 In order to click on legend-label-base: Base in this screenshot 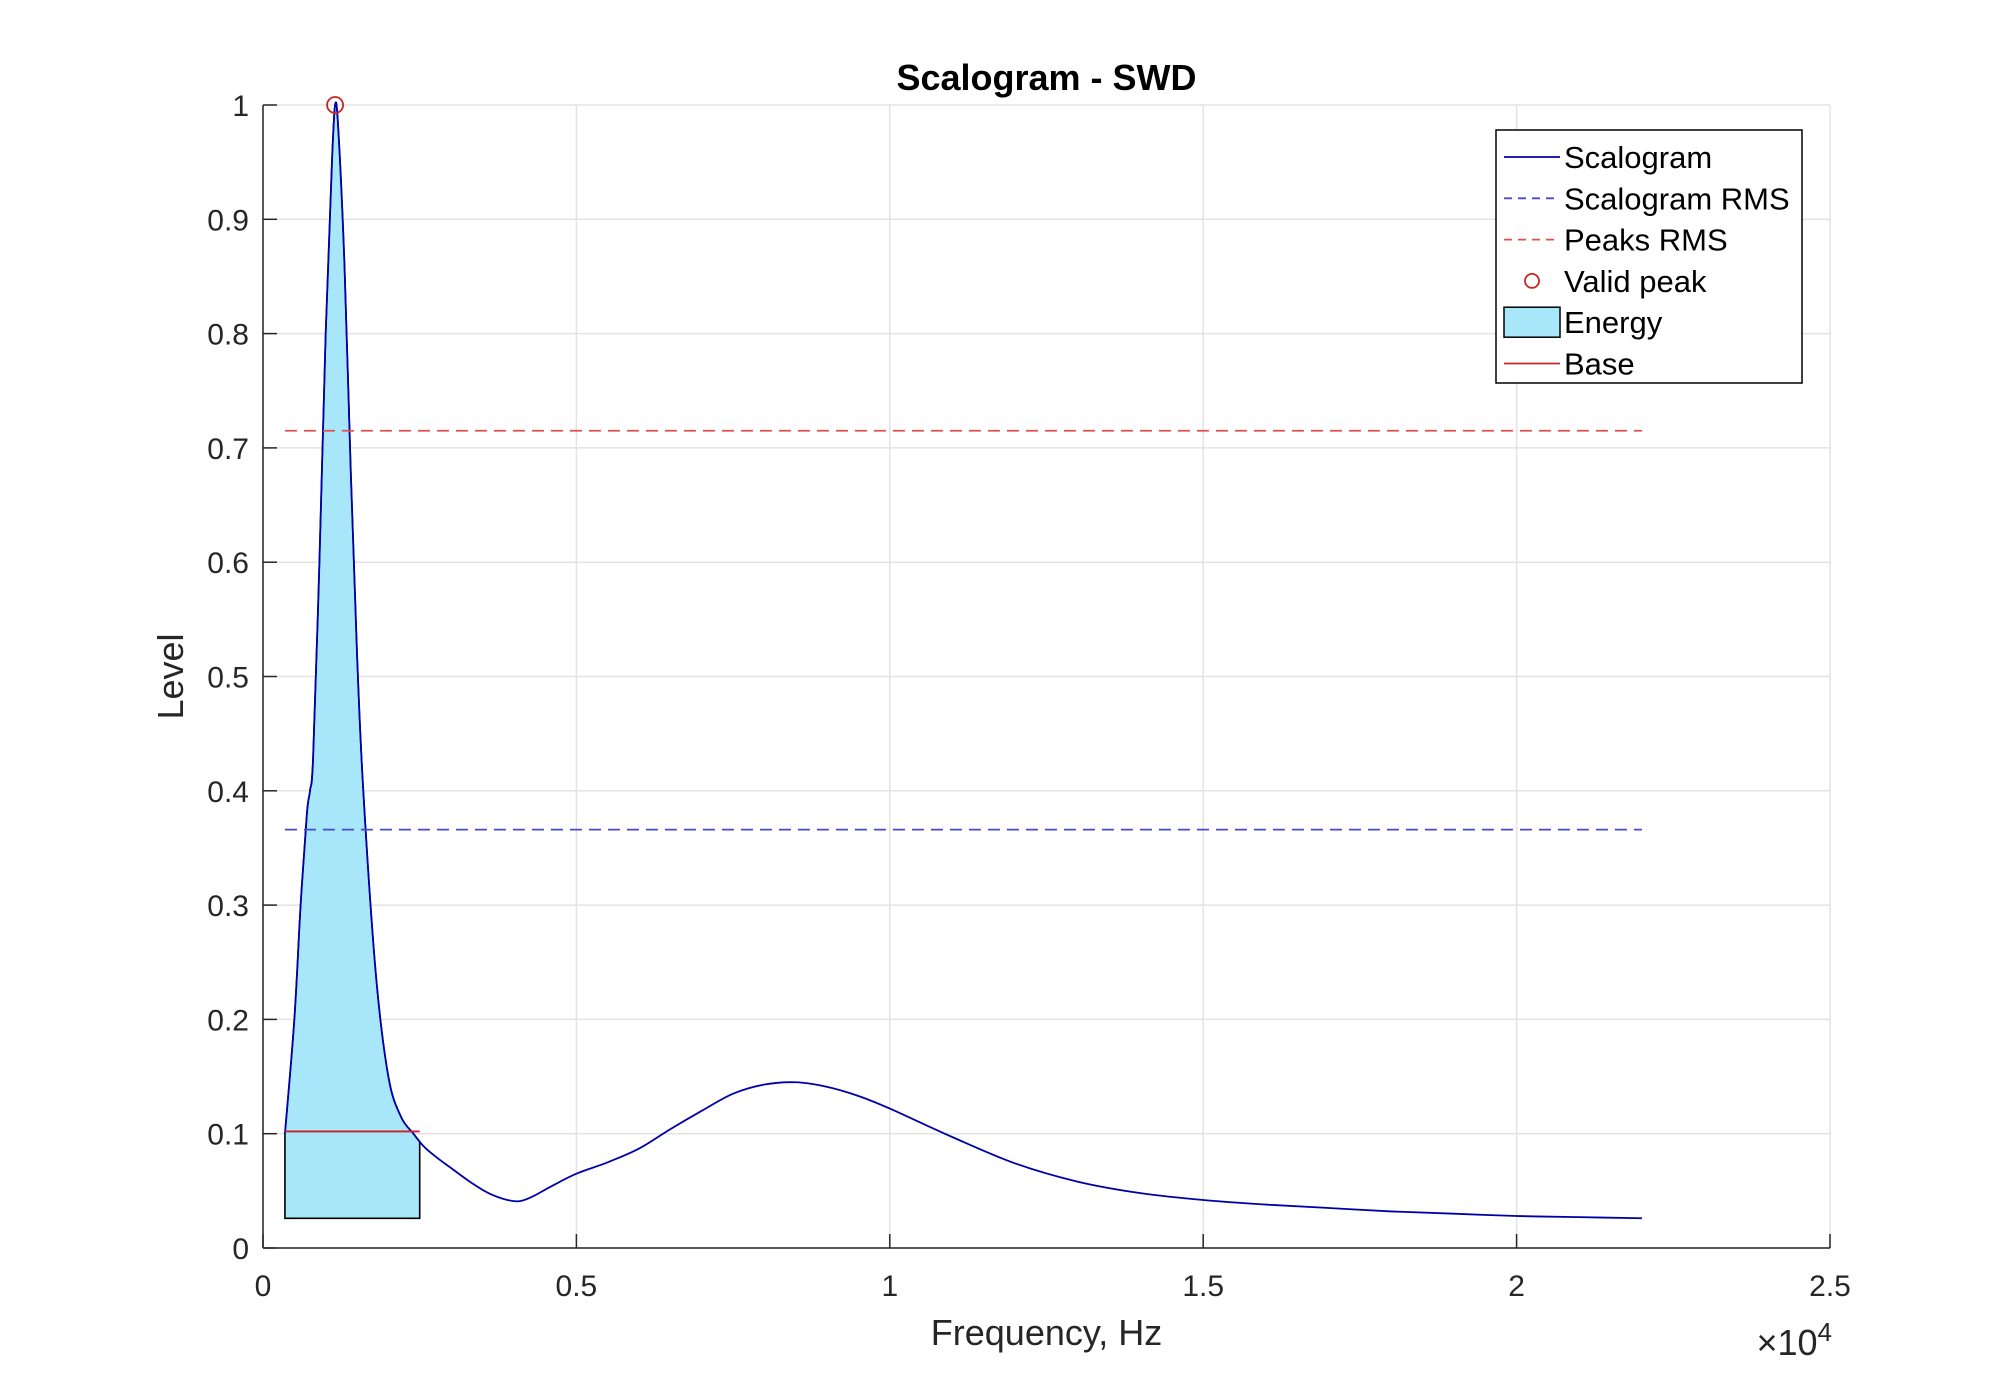, I will do `click(1599, 364)`.